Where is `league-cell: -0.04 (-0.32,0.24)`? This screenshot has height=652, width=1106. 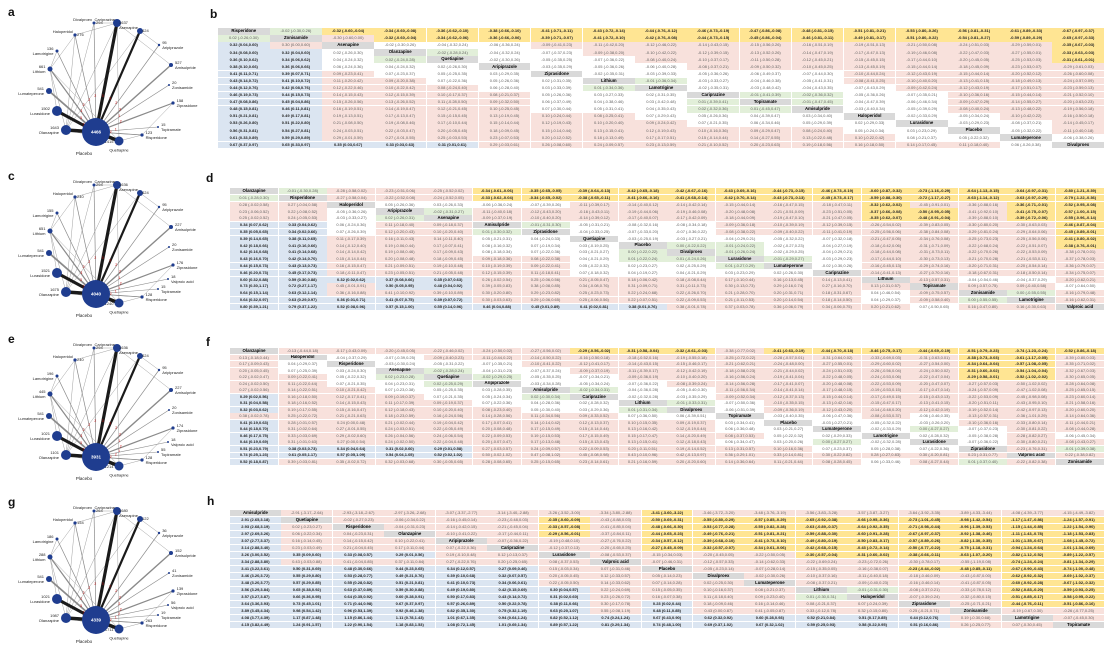
league-cell: -0.04 (-0.32,0.24) is located at coordinates (504, 52).